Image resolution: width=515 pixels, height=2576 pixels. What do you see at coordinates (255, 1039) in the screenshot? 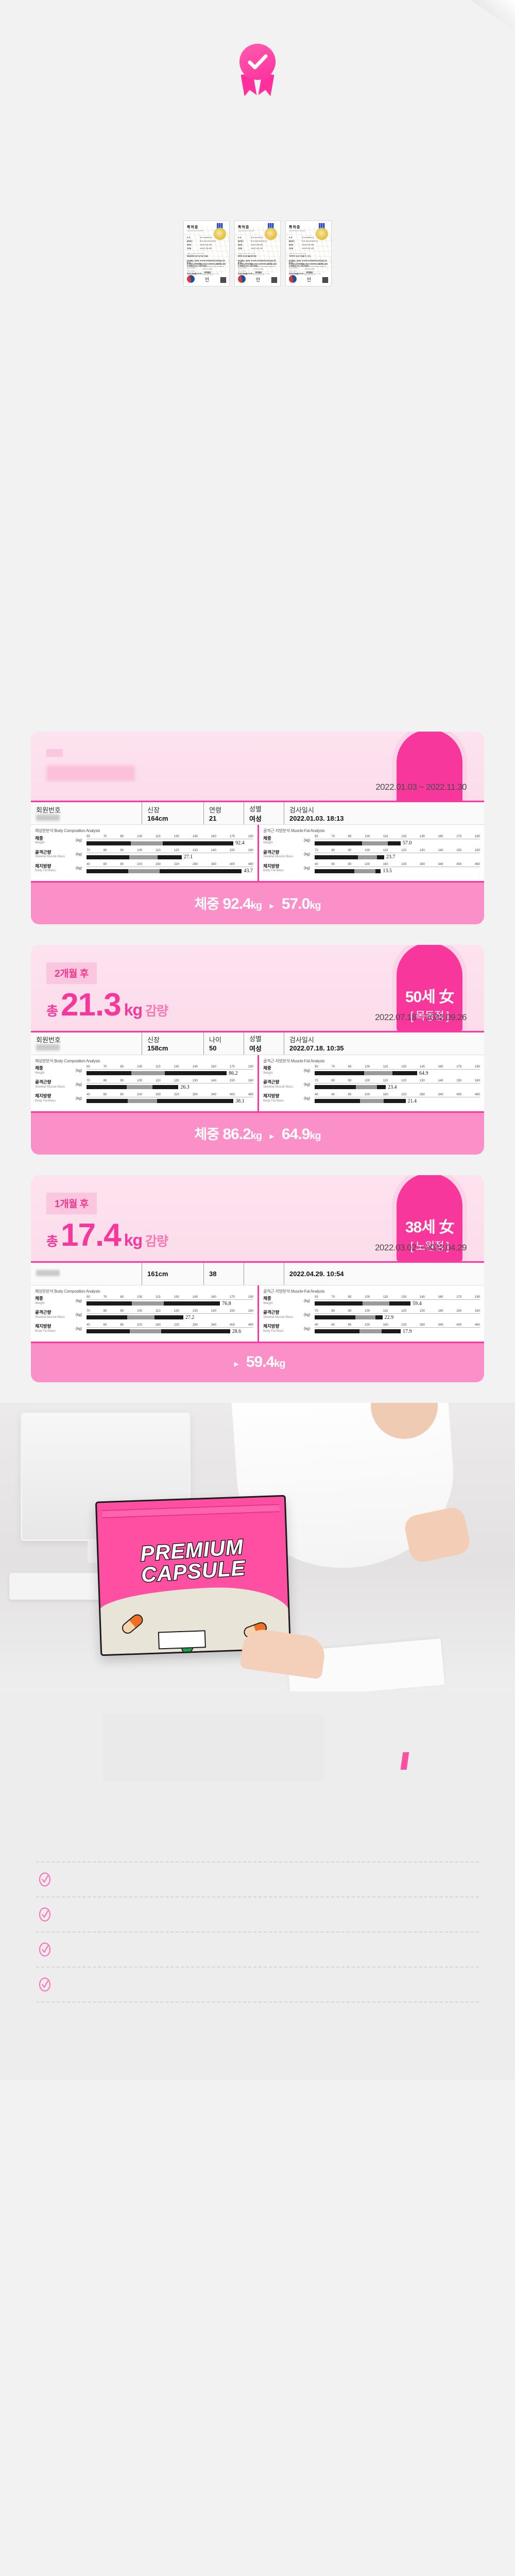
I see `meta-label: 성별` at bounding box center [255, 1039].